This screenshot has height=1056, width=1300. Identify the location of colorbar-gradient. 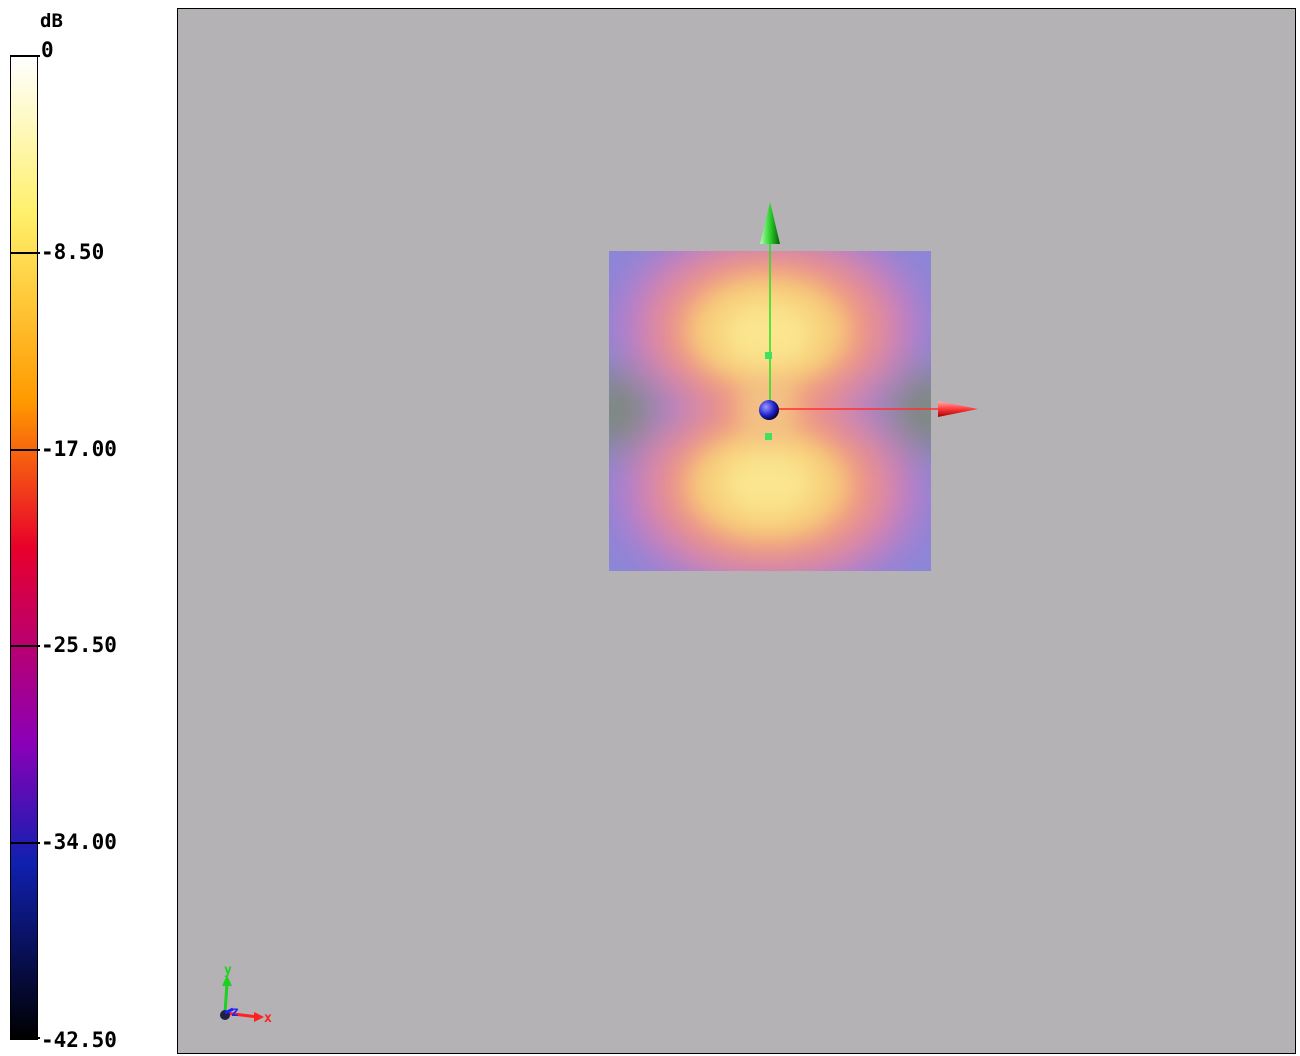
(24, 548).